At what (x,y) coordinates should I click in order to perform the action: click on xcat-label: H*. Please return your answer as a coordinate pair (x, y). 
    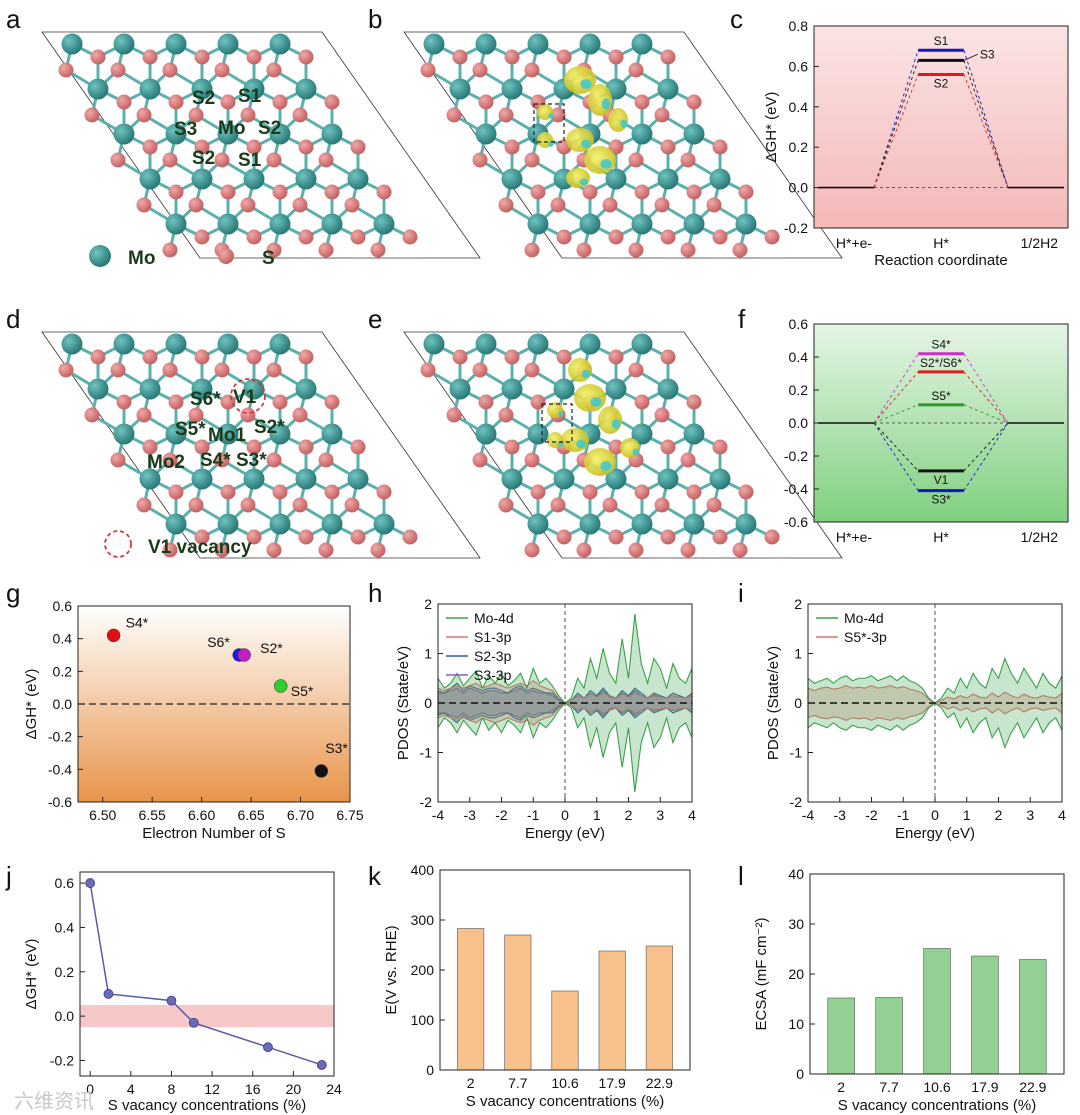
    Looking at the image, I should click on (941, 243).